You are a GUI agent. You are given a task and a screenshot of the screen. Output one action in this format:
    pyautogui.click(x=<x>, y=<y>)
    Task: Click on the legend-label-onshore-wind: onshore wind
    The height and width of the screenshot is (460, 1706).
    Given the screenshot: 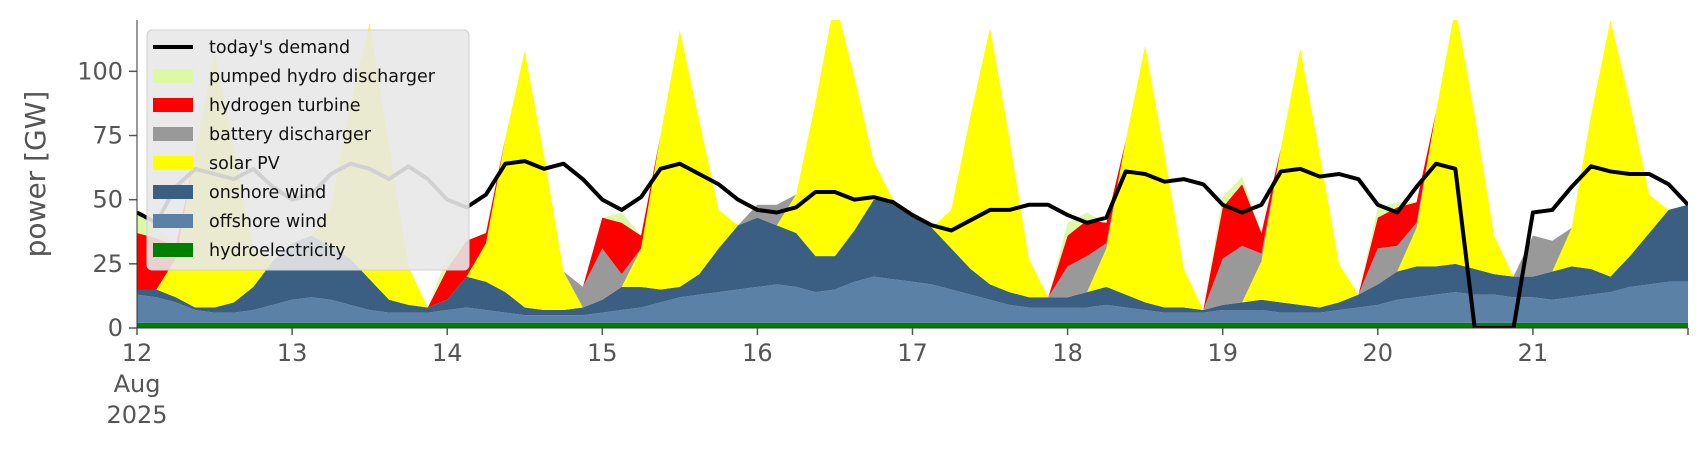 What is the action you would take?
    pyautogui.click(x=267, y=193)
    